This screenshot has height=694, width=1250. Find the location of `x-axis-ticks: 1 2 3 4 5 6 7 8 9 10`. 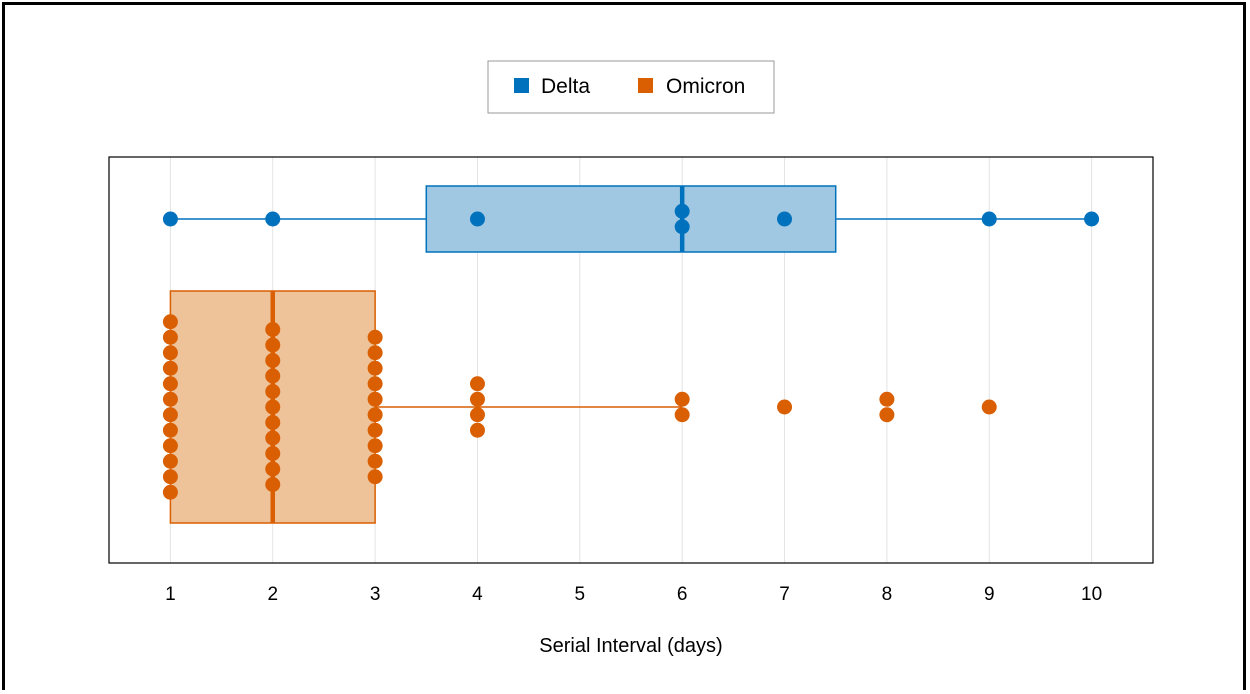

x-axis-ticks: 1 2 3 4 5 6 7 8 9 10 is located at coordinates (633, 594).